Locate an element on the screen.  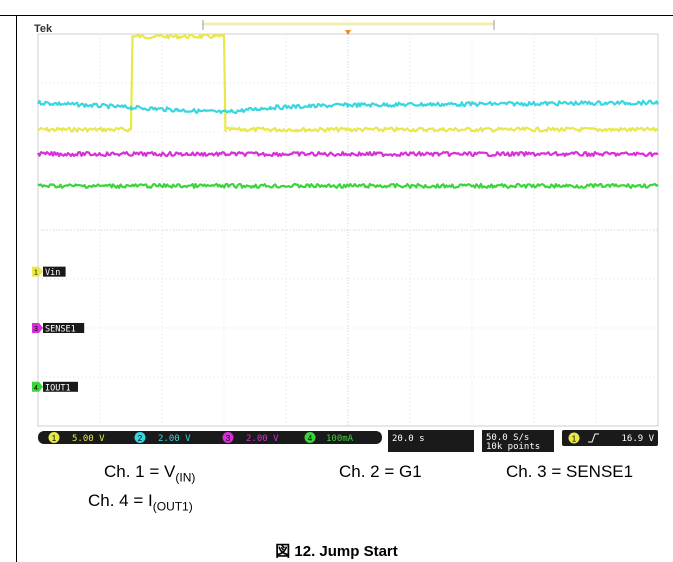
trigger-channel-dot is located at coordinates (574, 438).